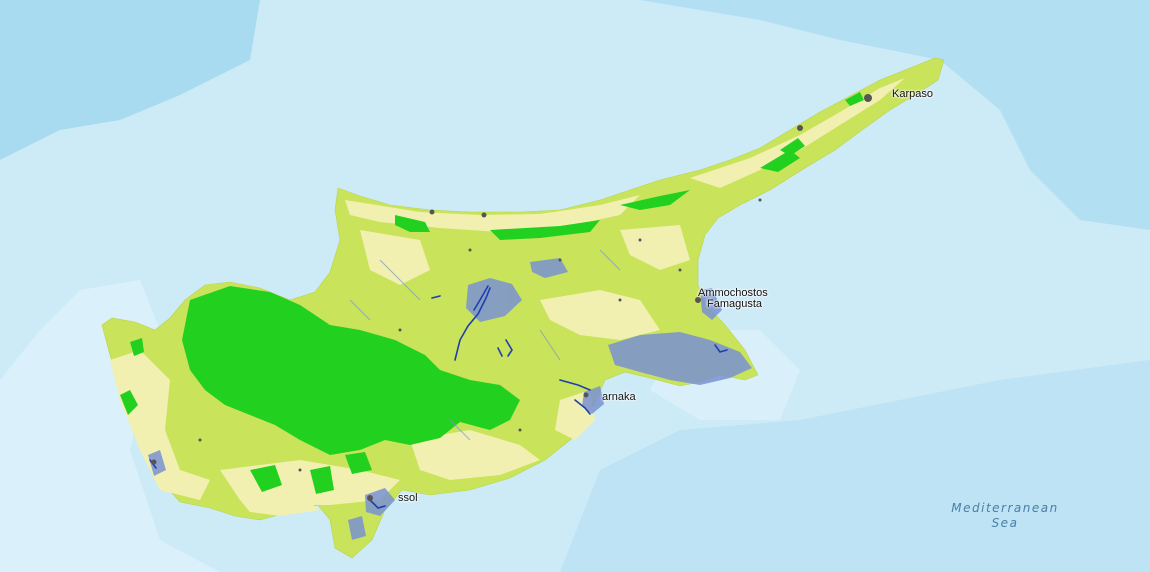  What do you see at coordinates (733, 293) in the screenshot?
I see `place-label-ammochostos: Ammochostos` at bounding box center [733, 293].